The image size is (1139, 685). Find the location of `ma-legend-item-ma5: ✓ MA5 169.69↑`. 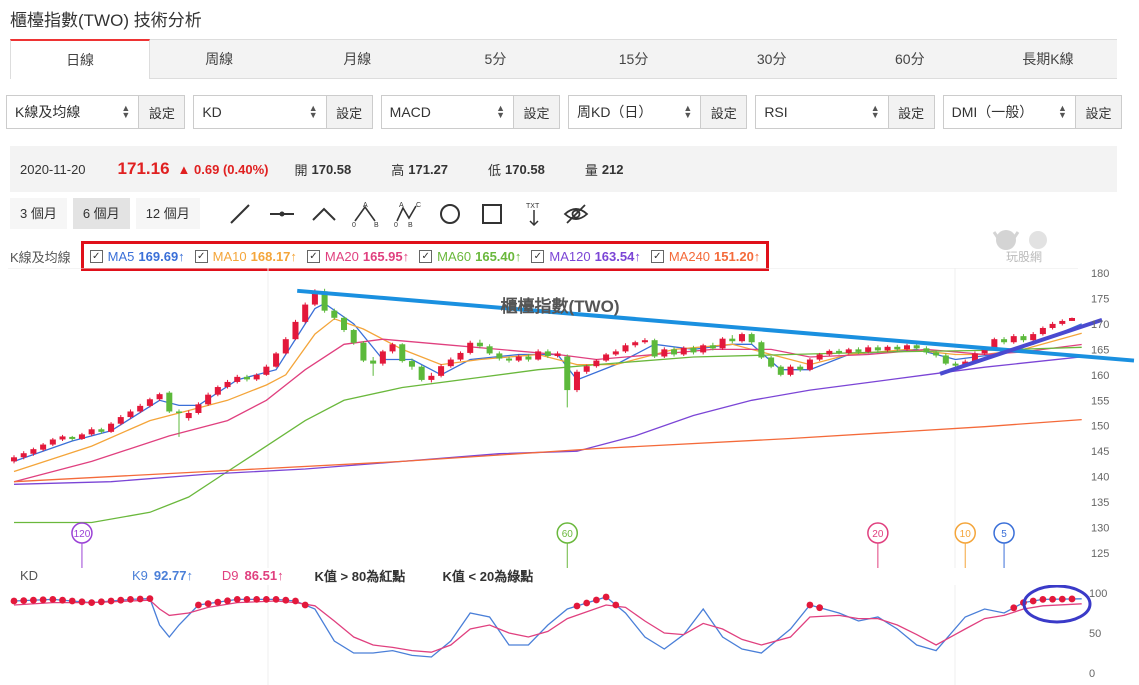

ma-legend-item-ma5: ✓ MA5 169.69↑ is located at coordinates (137, 256).